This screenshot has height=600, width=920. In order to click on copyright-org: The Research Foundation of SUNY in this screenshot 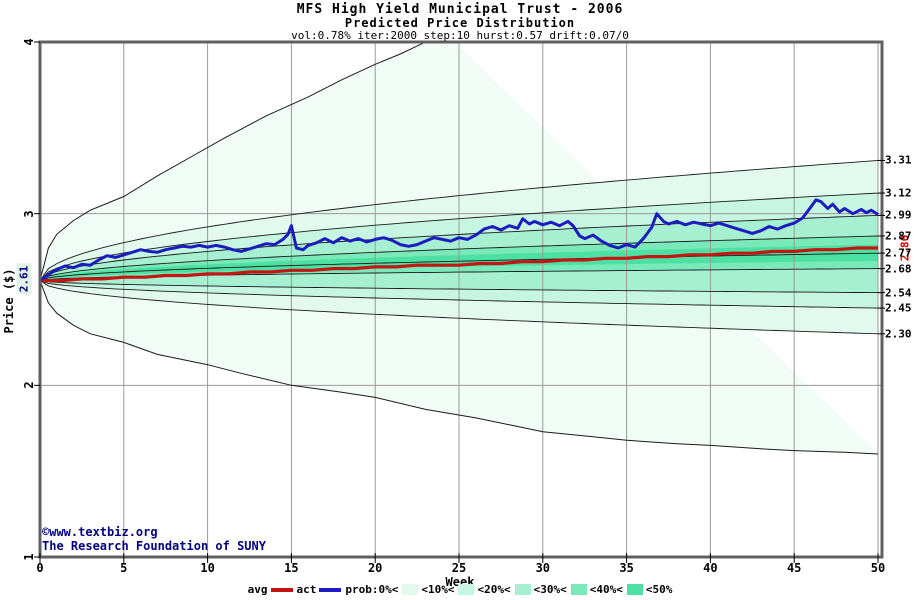, I will do `click(154, 546)`.